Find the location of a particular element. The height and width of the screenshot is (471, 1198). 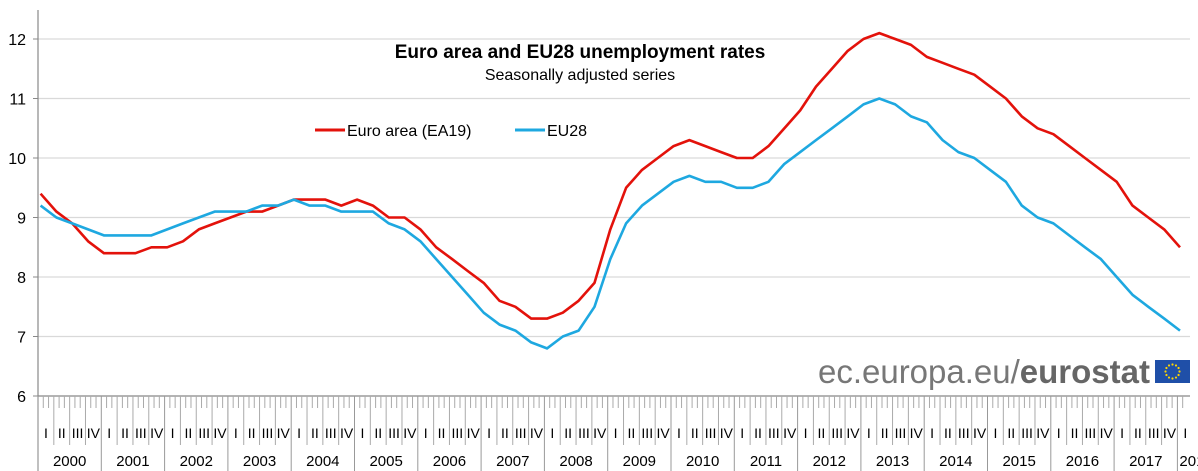

y-axis: 6 7 8 9 10 11 12 is located at coordinates (23, 240).